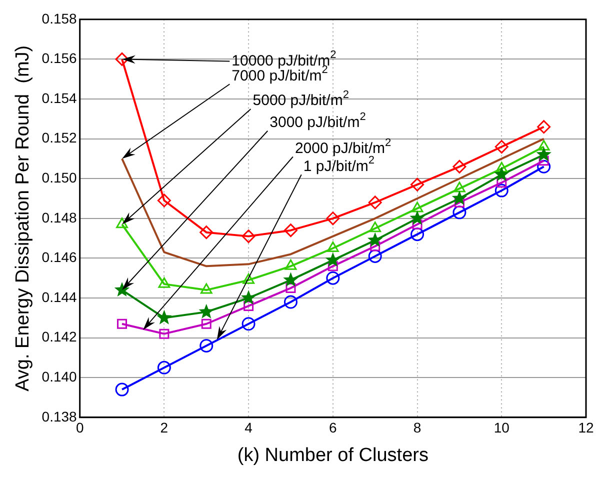 This screenshot has width=606, height=479. Describe the element at coordinates (60, 257) in the screenshot. I see `y-tick-label: 0.146` at that location.